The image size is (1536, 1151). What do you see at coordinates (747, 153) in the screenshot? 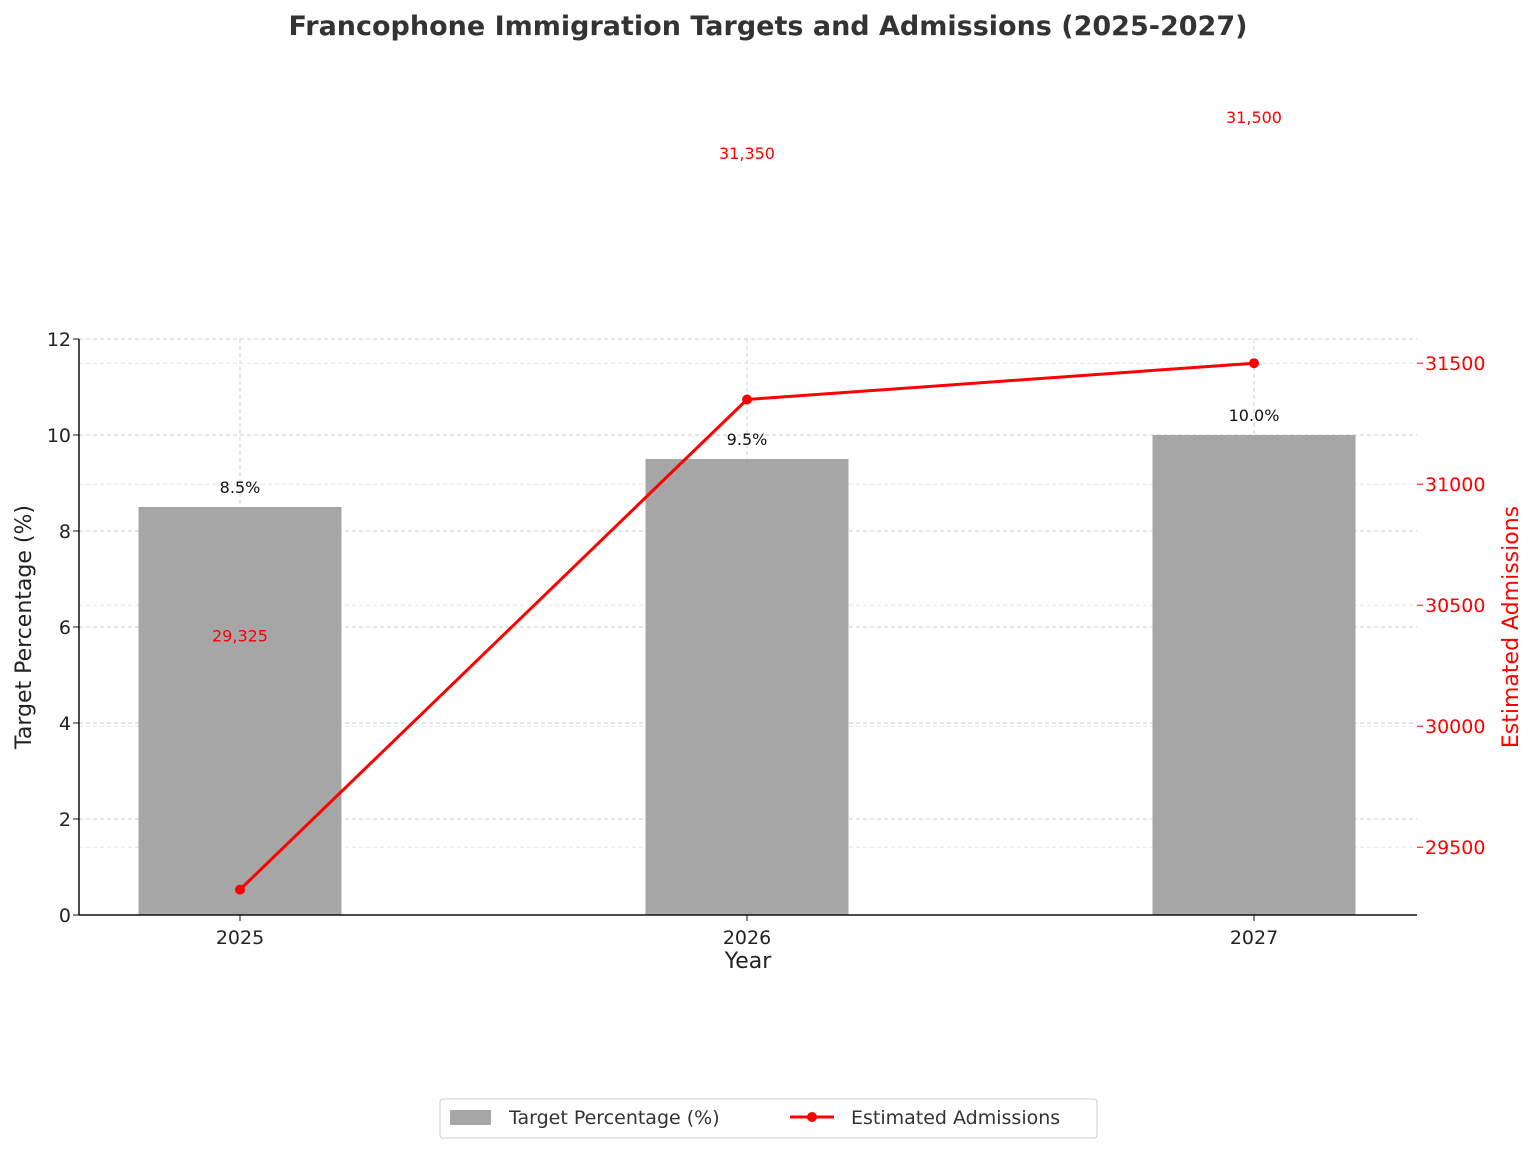
I see `line-value-label: 31,350` at bounding box center [747, 153].